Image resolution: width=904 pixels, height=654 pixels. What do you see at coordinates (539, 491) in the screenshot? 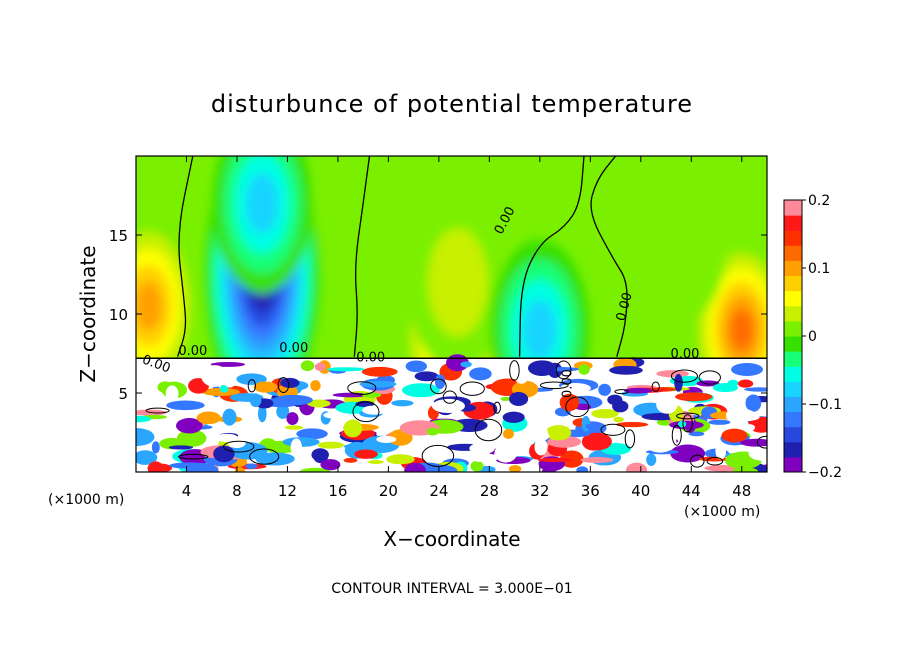
I see `x-tick-label: 32` at bounding box center [539, 491].